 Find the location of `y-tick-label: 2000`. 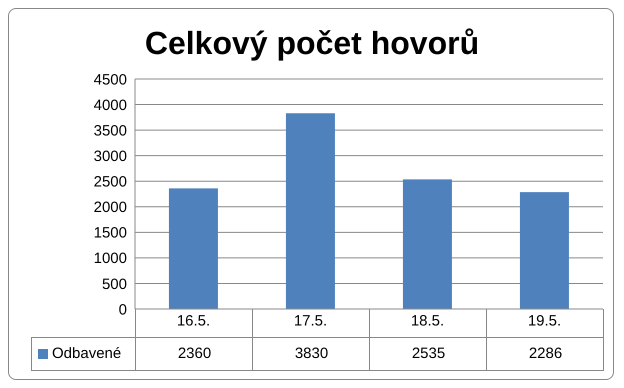

y-tick-label: 2000 is located at coordinates (110, 207).